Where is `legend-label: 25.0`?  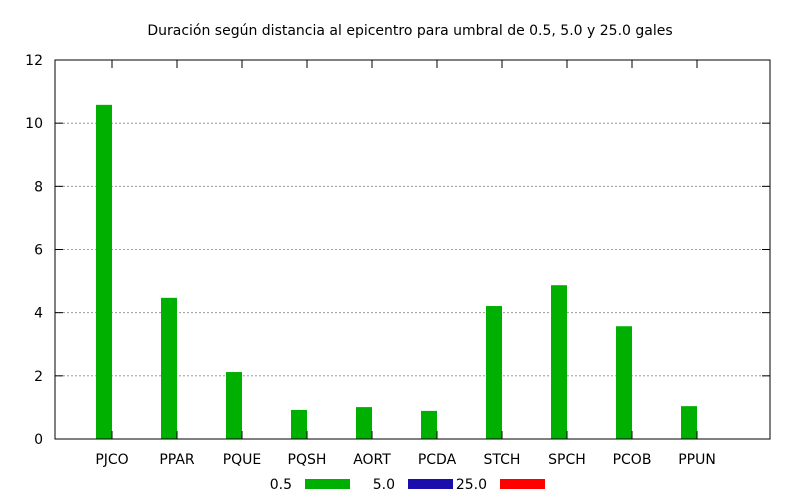 legend-label: 25.0 is located at coordinates (471, 485).